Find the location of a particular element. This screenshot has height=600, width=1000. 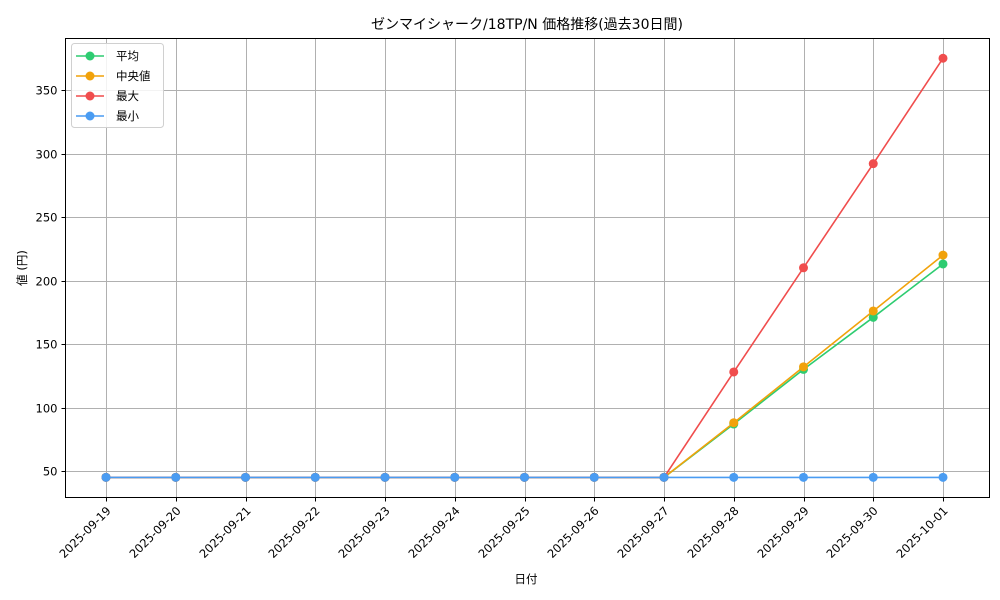

y-tick-label: 50 is located at coordinates (50, 472).